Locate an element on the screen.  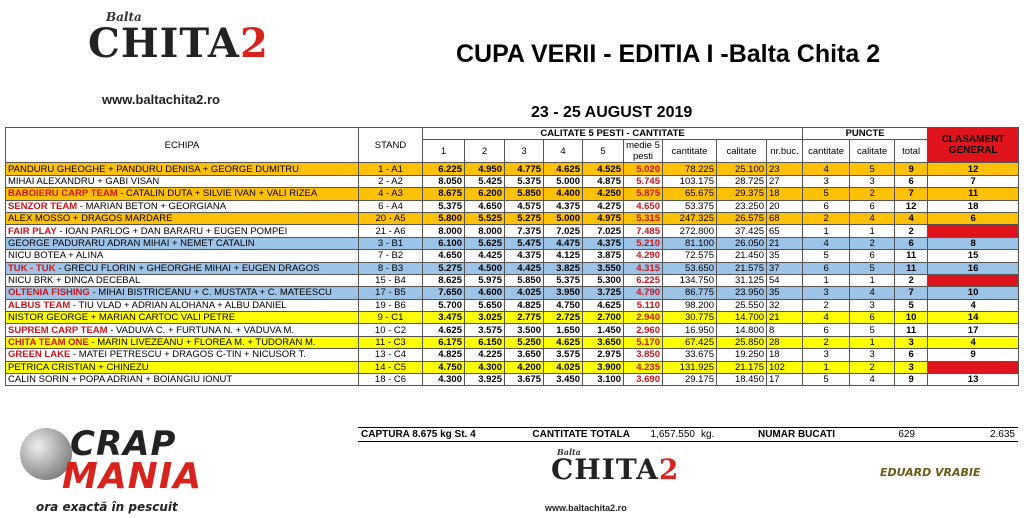
fish-4-cell: 7.025 is located at coordinates (563, 231).